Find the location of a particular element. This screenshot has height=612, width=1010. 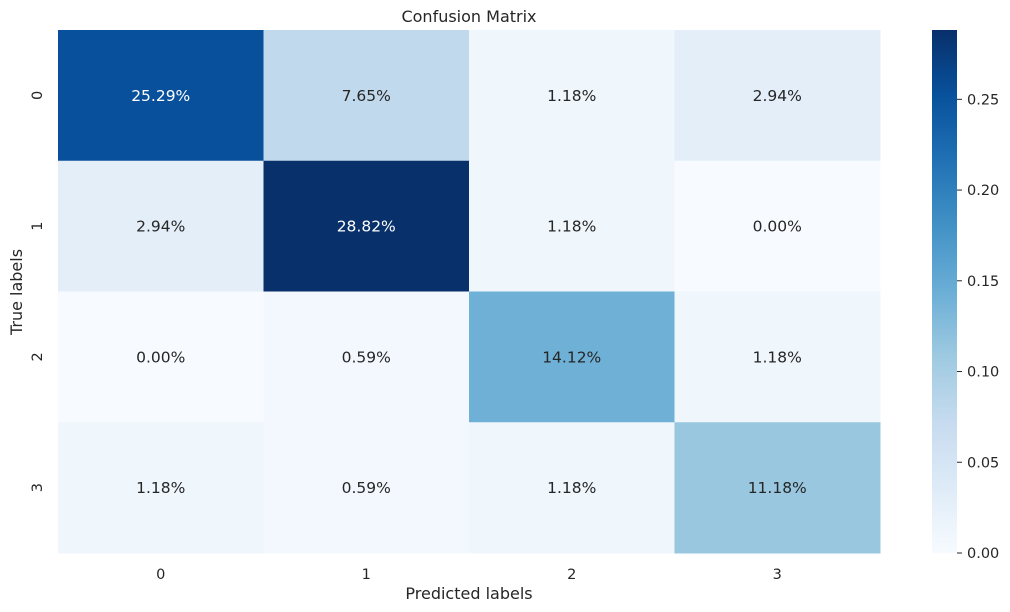

heatmap-cell-r2-c1 is located at coordinates (366, 357).